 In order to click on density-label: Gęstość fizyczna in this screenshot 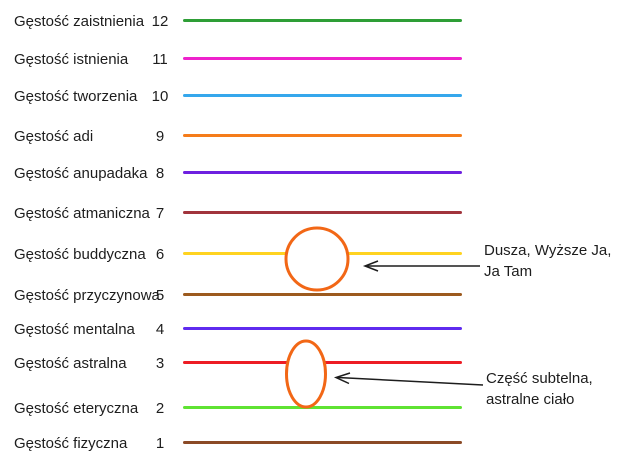, I will do `click(71, 443)`.